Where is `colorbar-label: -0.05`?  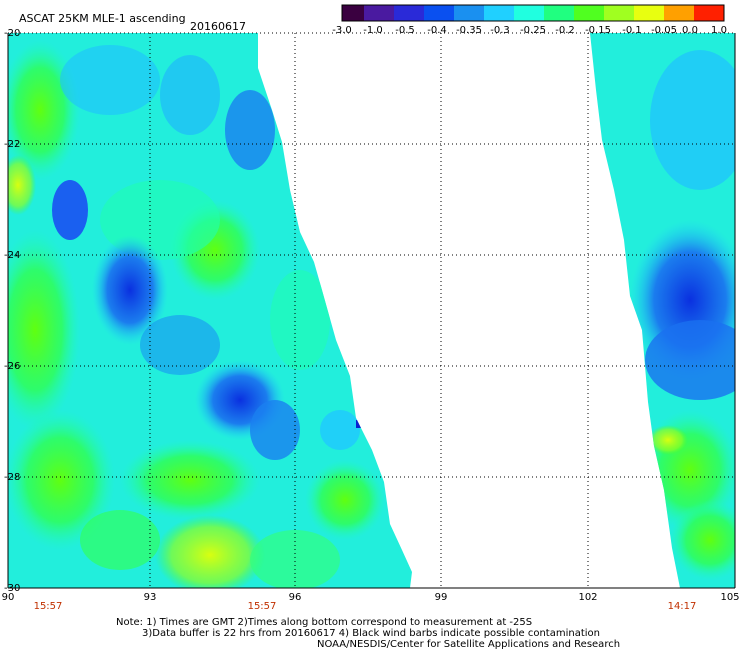
colorbar-label: -0.05 is located at coordinates (664, 30).